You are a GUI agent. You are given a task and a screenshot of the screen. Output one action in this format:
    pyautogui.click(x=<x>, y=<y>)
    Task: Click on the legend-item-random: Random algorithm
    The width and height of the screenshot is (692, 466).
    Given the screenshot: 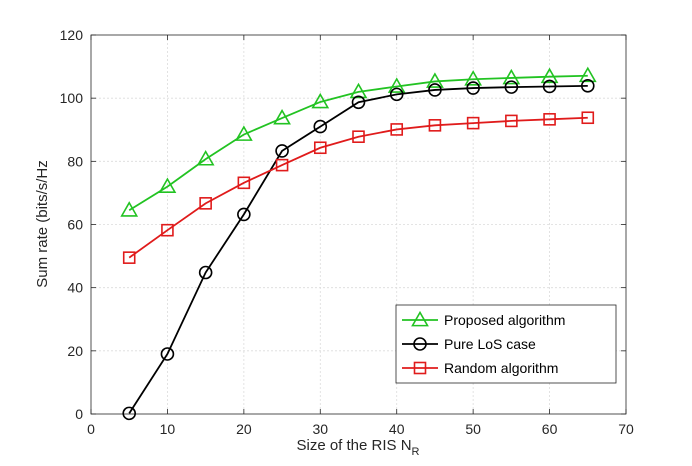 What is the action you would take?
    pyautogui.click(x=480, y=368)
    